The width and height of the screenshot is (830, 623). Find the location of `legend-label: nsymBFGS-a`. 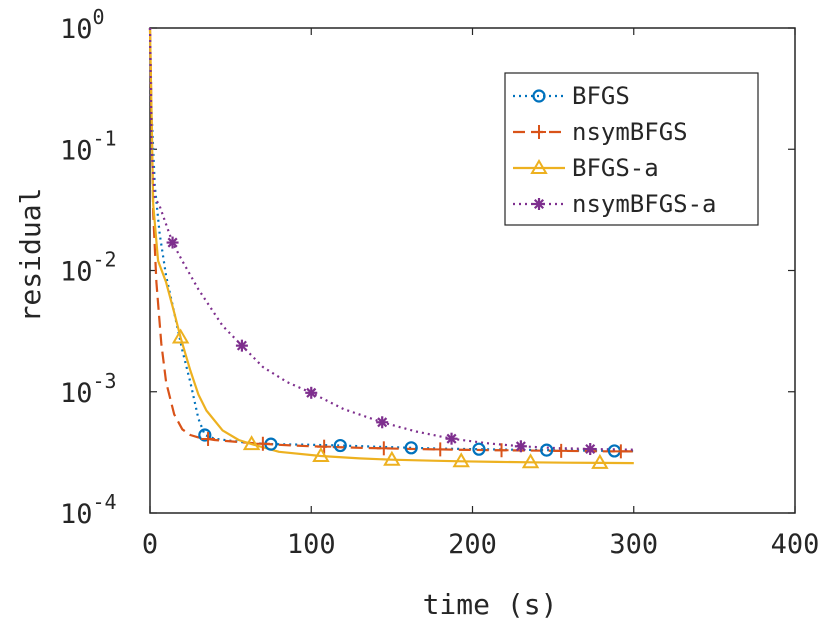

legend-label: nsymBFGS-a is located at coordinates (644, 204).